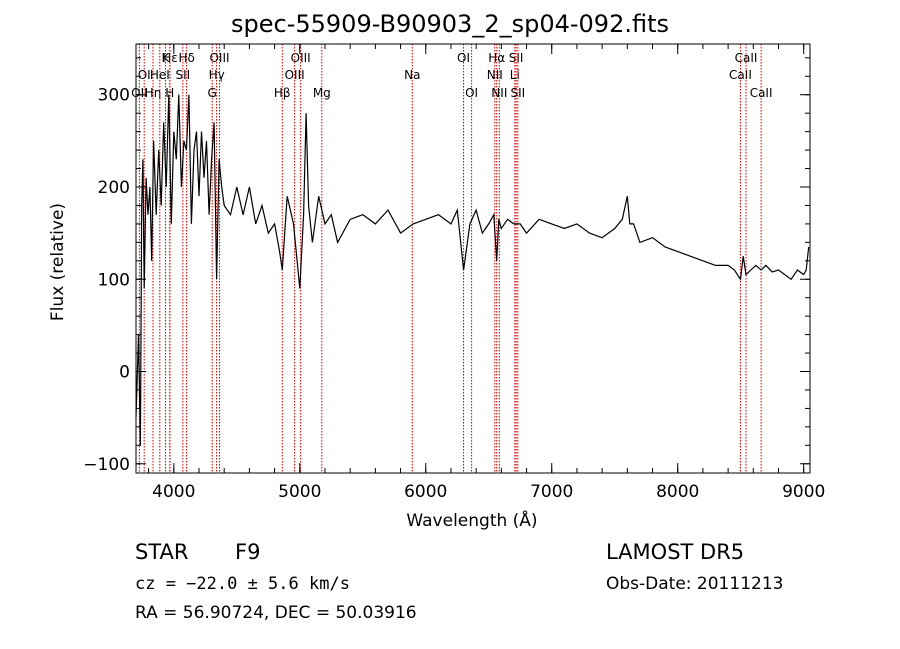  I want to click on x-tick-label: 6000, so click(425, 492).